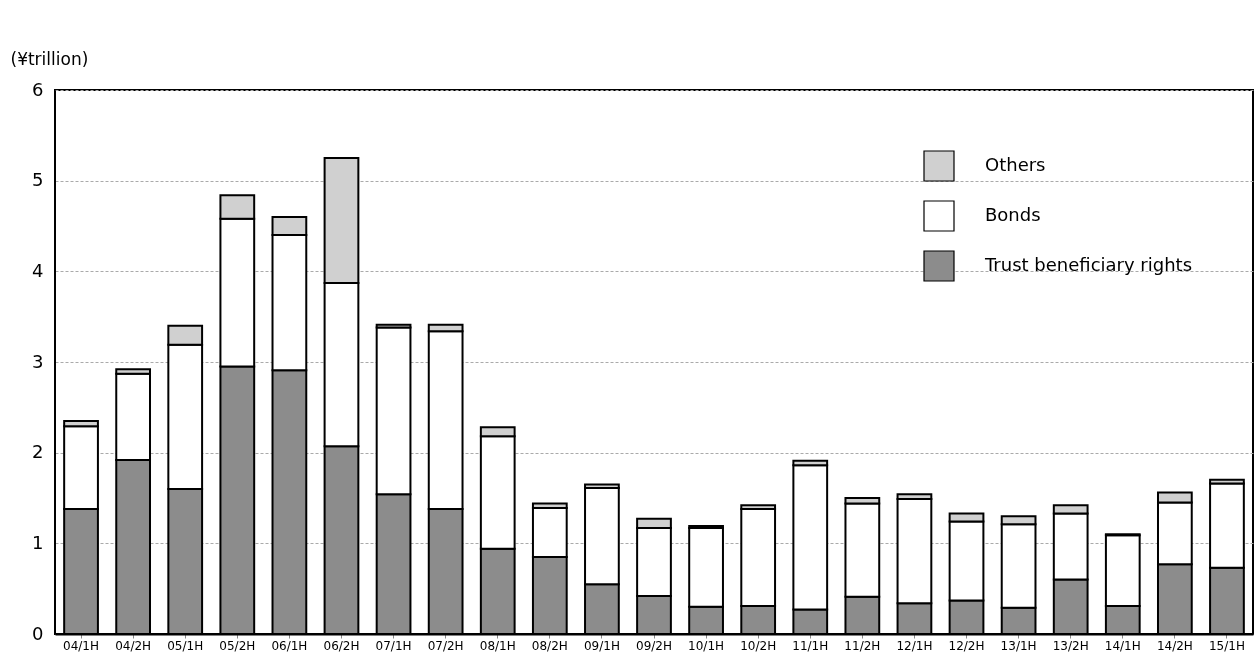 The image size is (1258, 656). What do you see at coordinates (38, 180) in the screenshot?
I see `y-tick-label: 5` at bounding box center [38, 180].